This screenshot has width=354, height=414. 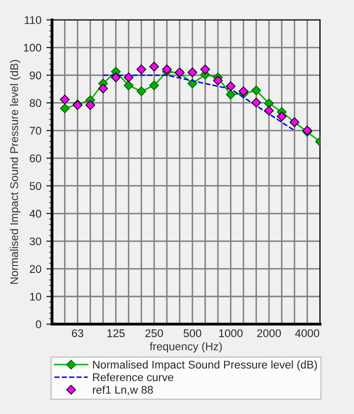 What do you see at coordinates (205, 365) in the screenshot?
I see `legend-label: Normalised Impact Sound Pressure level (dB)` at bounding box center [205, 365].